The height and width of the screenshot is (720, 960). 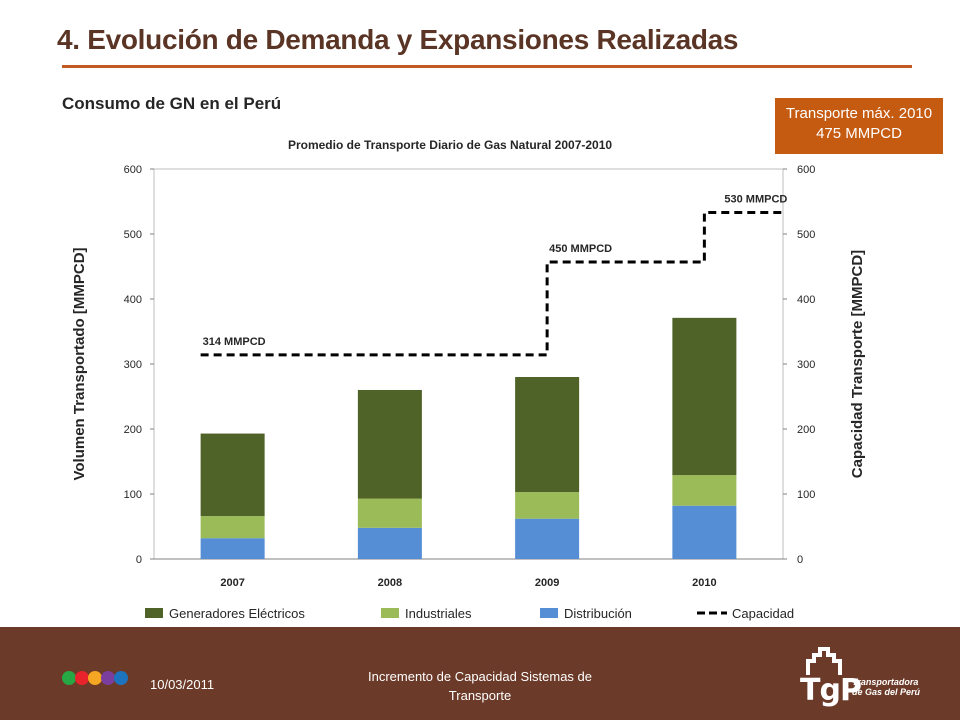 What do you see at coordinates (390, 583) in the screenshot?
I see `x-tick-label: 2008` at bounding box center [390, 583].